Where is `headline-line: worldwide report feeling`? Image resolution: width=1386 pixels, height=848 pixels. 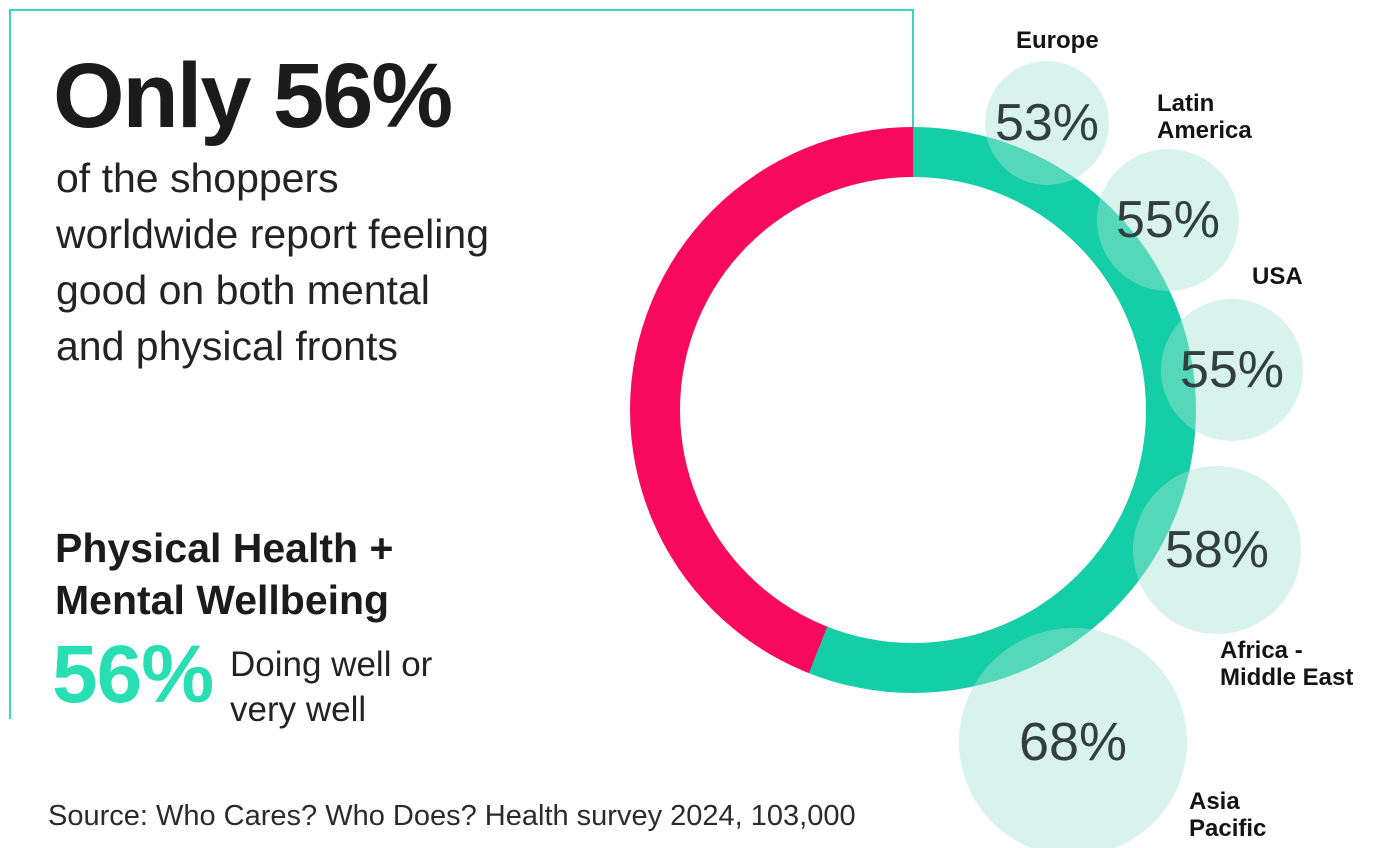 headline-line: worldwide report feeling is located at coordinates (273, 234).